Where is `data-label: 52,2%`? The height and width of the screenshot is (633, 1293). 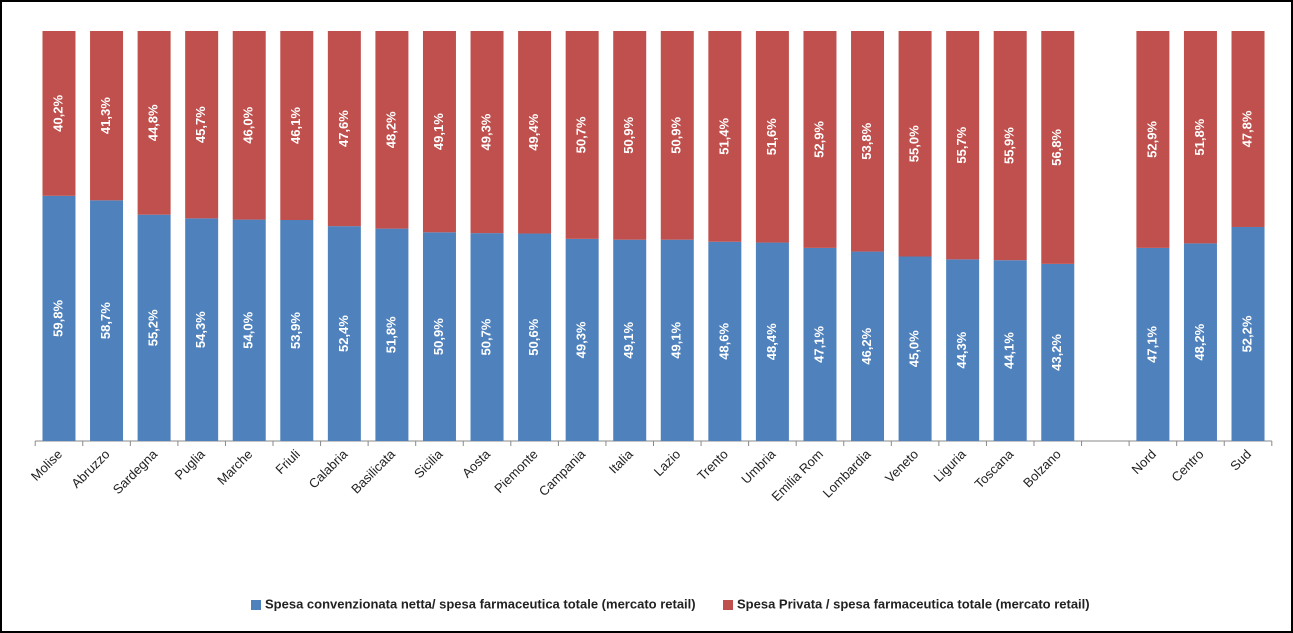 data-label: 52,2% is located at coordinates (1246, 333).